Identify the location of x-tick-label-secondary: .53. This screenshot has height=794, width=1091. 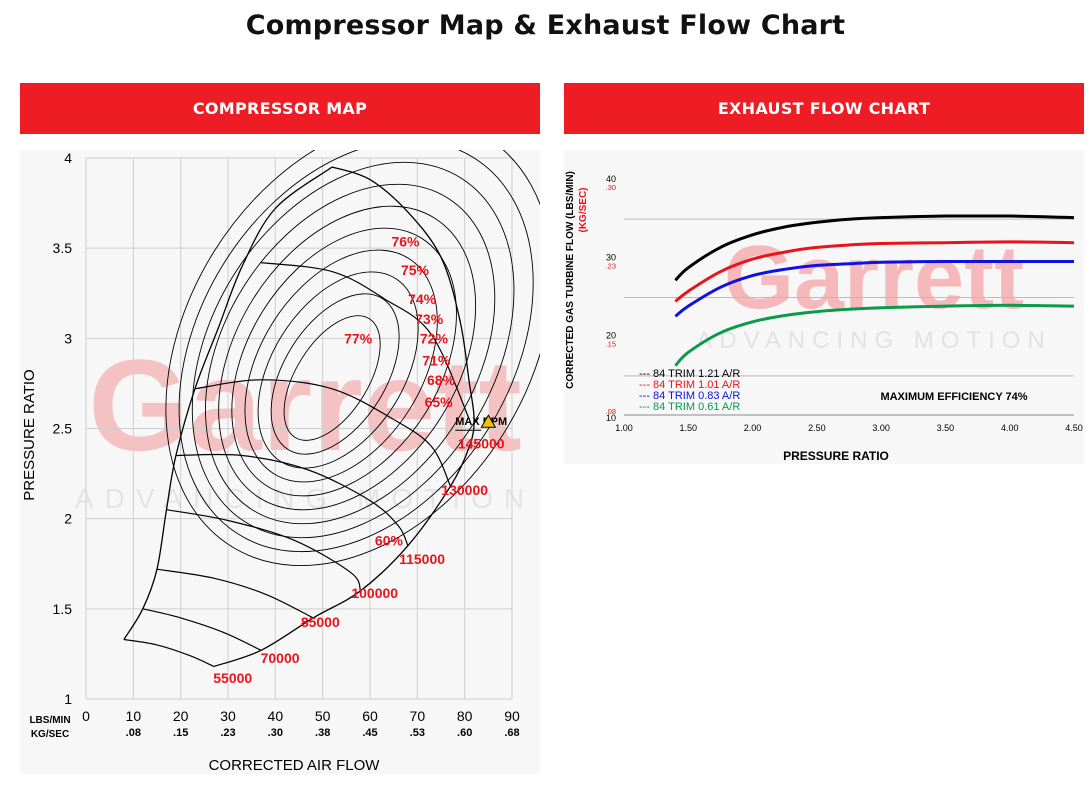
(417, 733).